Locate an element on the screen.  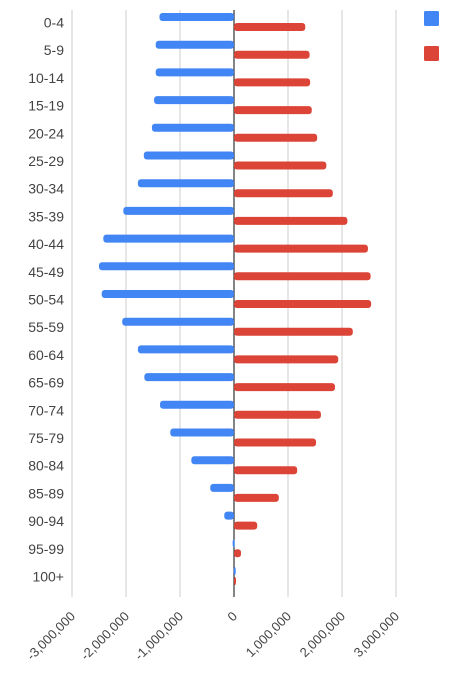
category-label: 30-34 is located at coordinates (46, 189).